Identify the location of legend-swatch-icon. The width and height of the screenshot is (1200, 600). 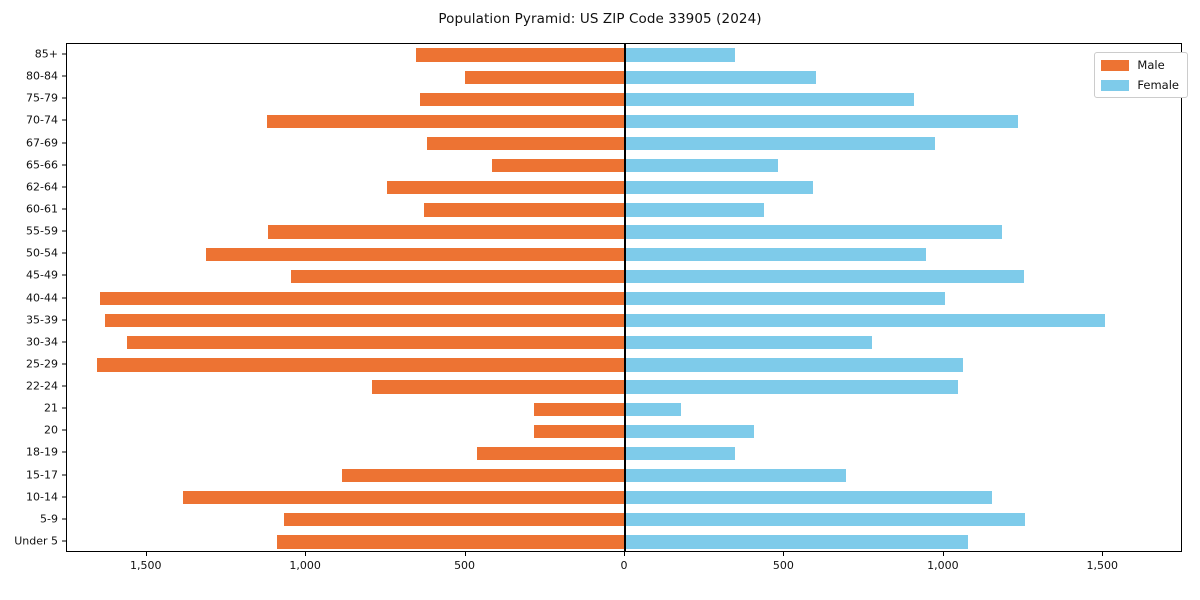
(1115, 65).